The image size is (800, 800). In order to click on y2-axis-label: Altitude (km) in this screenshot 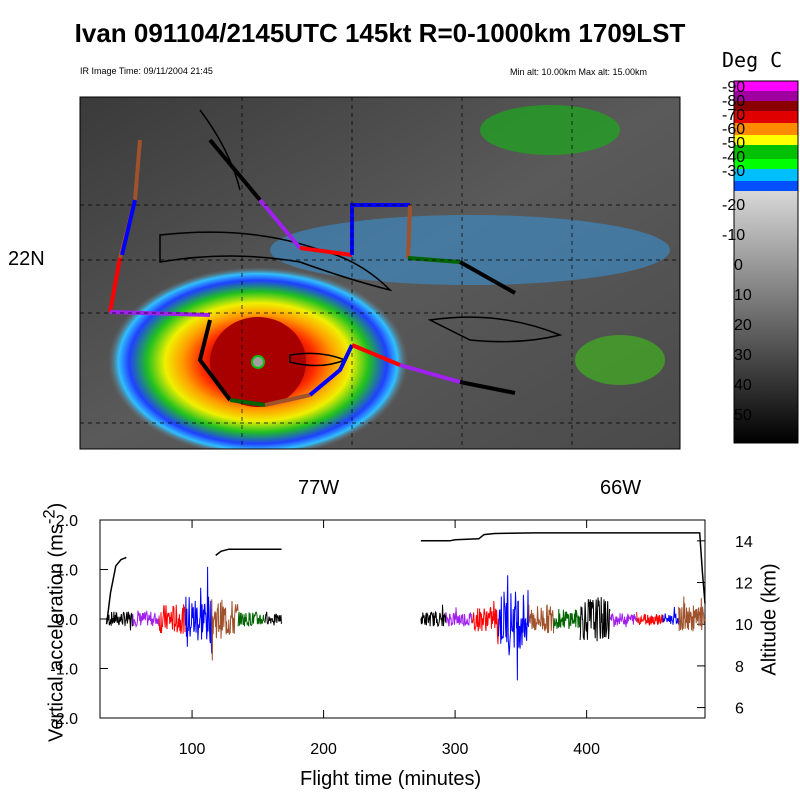, I will do `click(769, 619)`.